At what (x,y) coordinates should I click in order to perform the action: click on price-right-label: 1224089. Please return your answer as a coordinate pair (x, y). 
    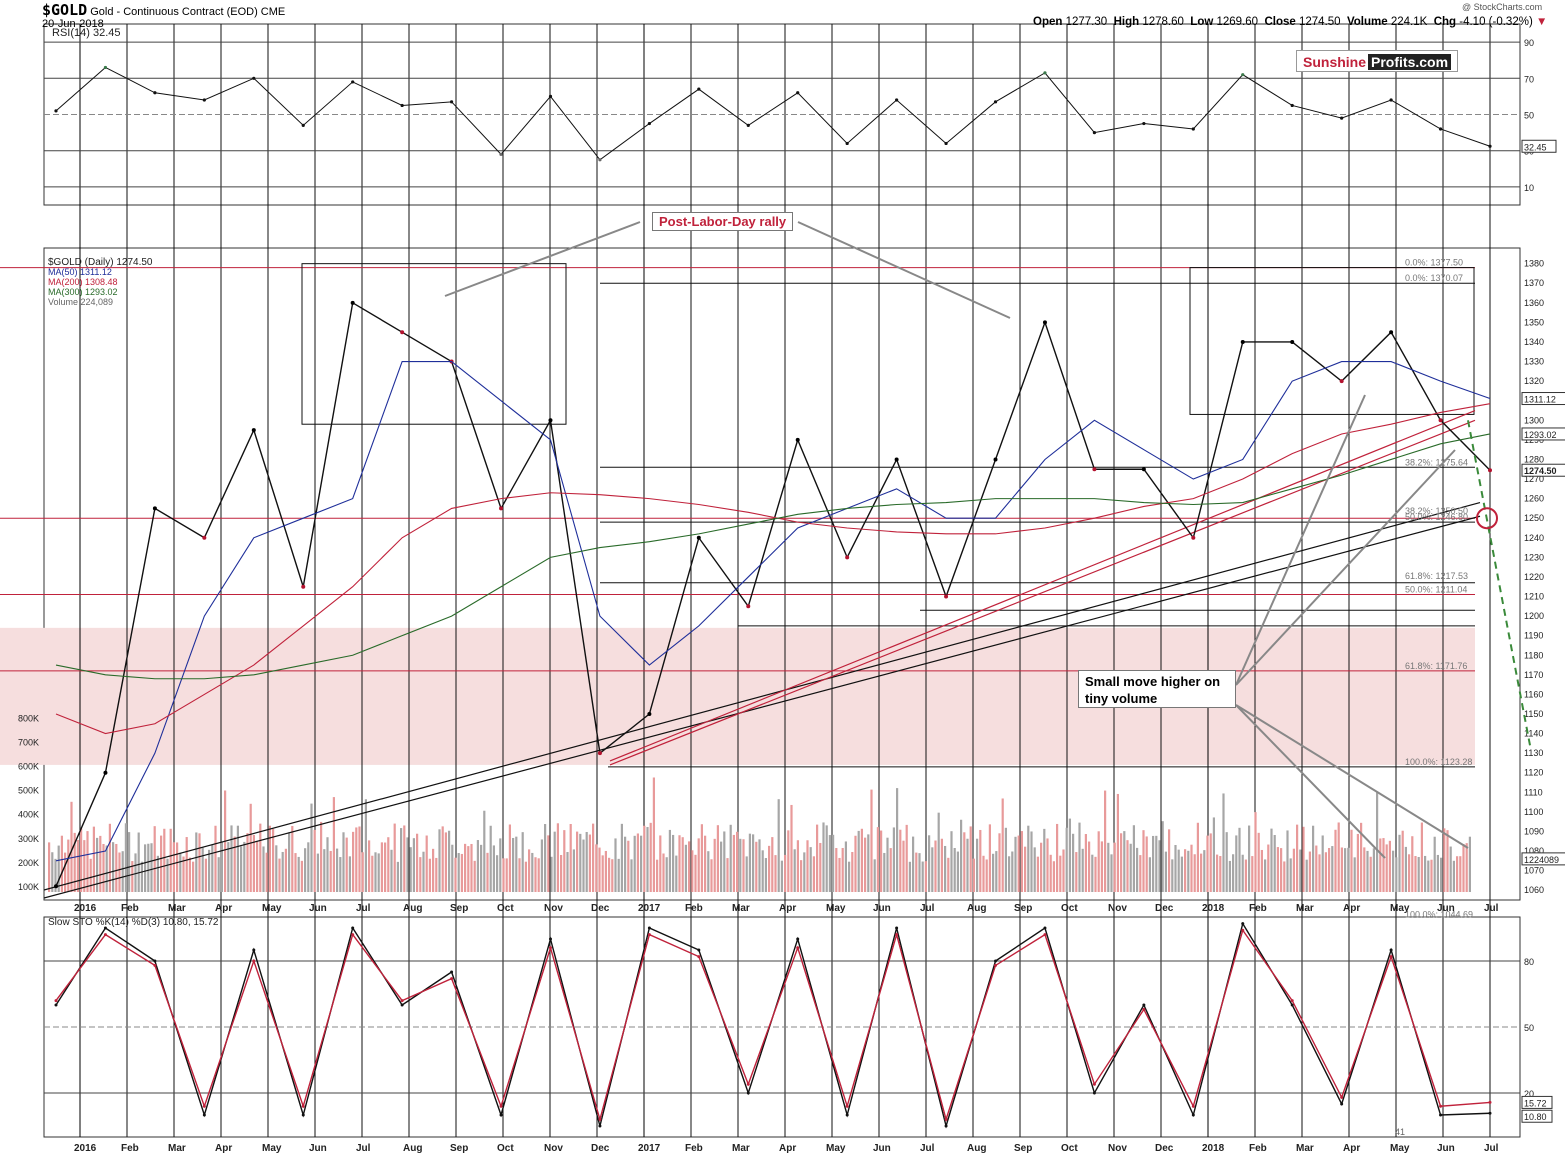
    Looking at the image, I should click on (1541, 860).